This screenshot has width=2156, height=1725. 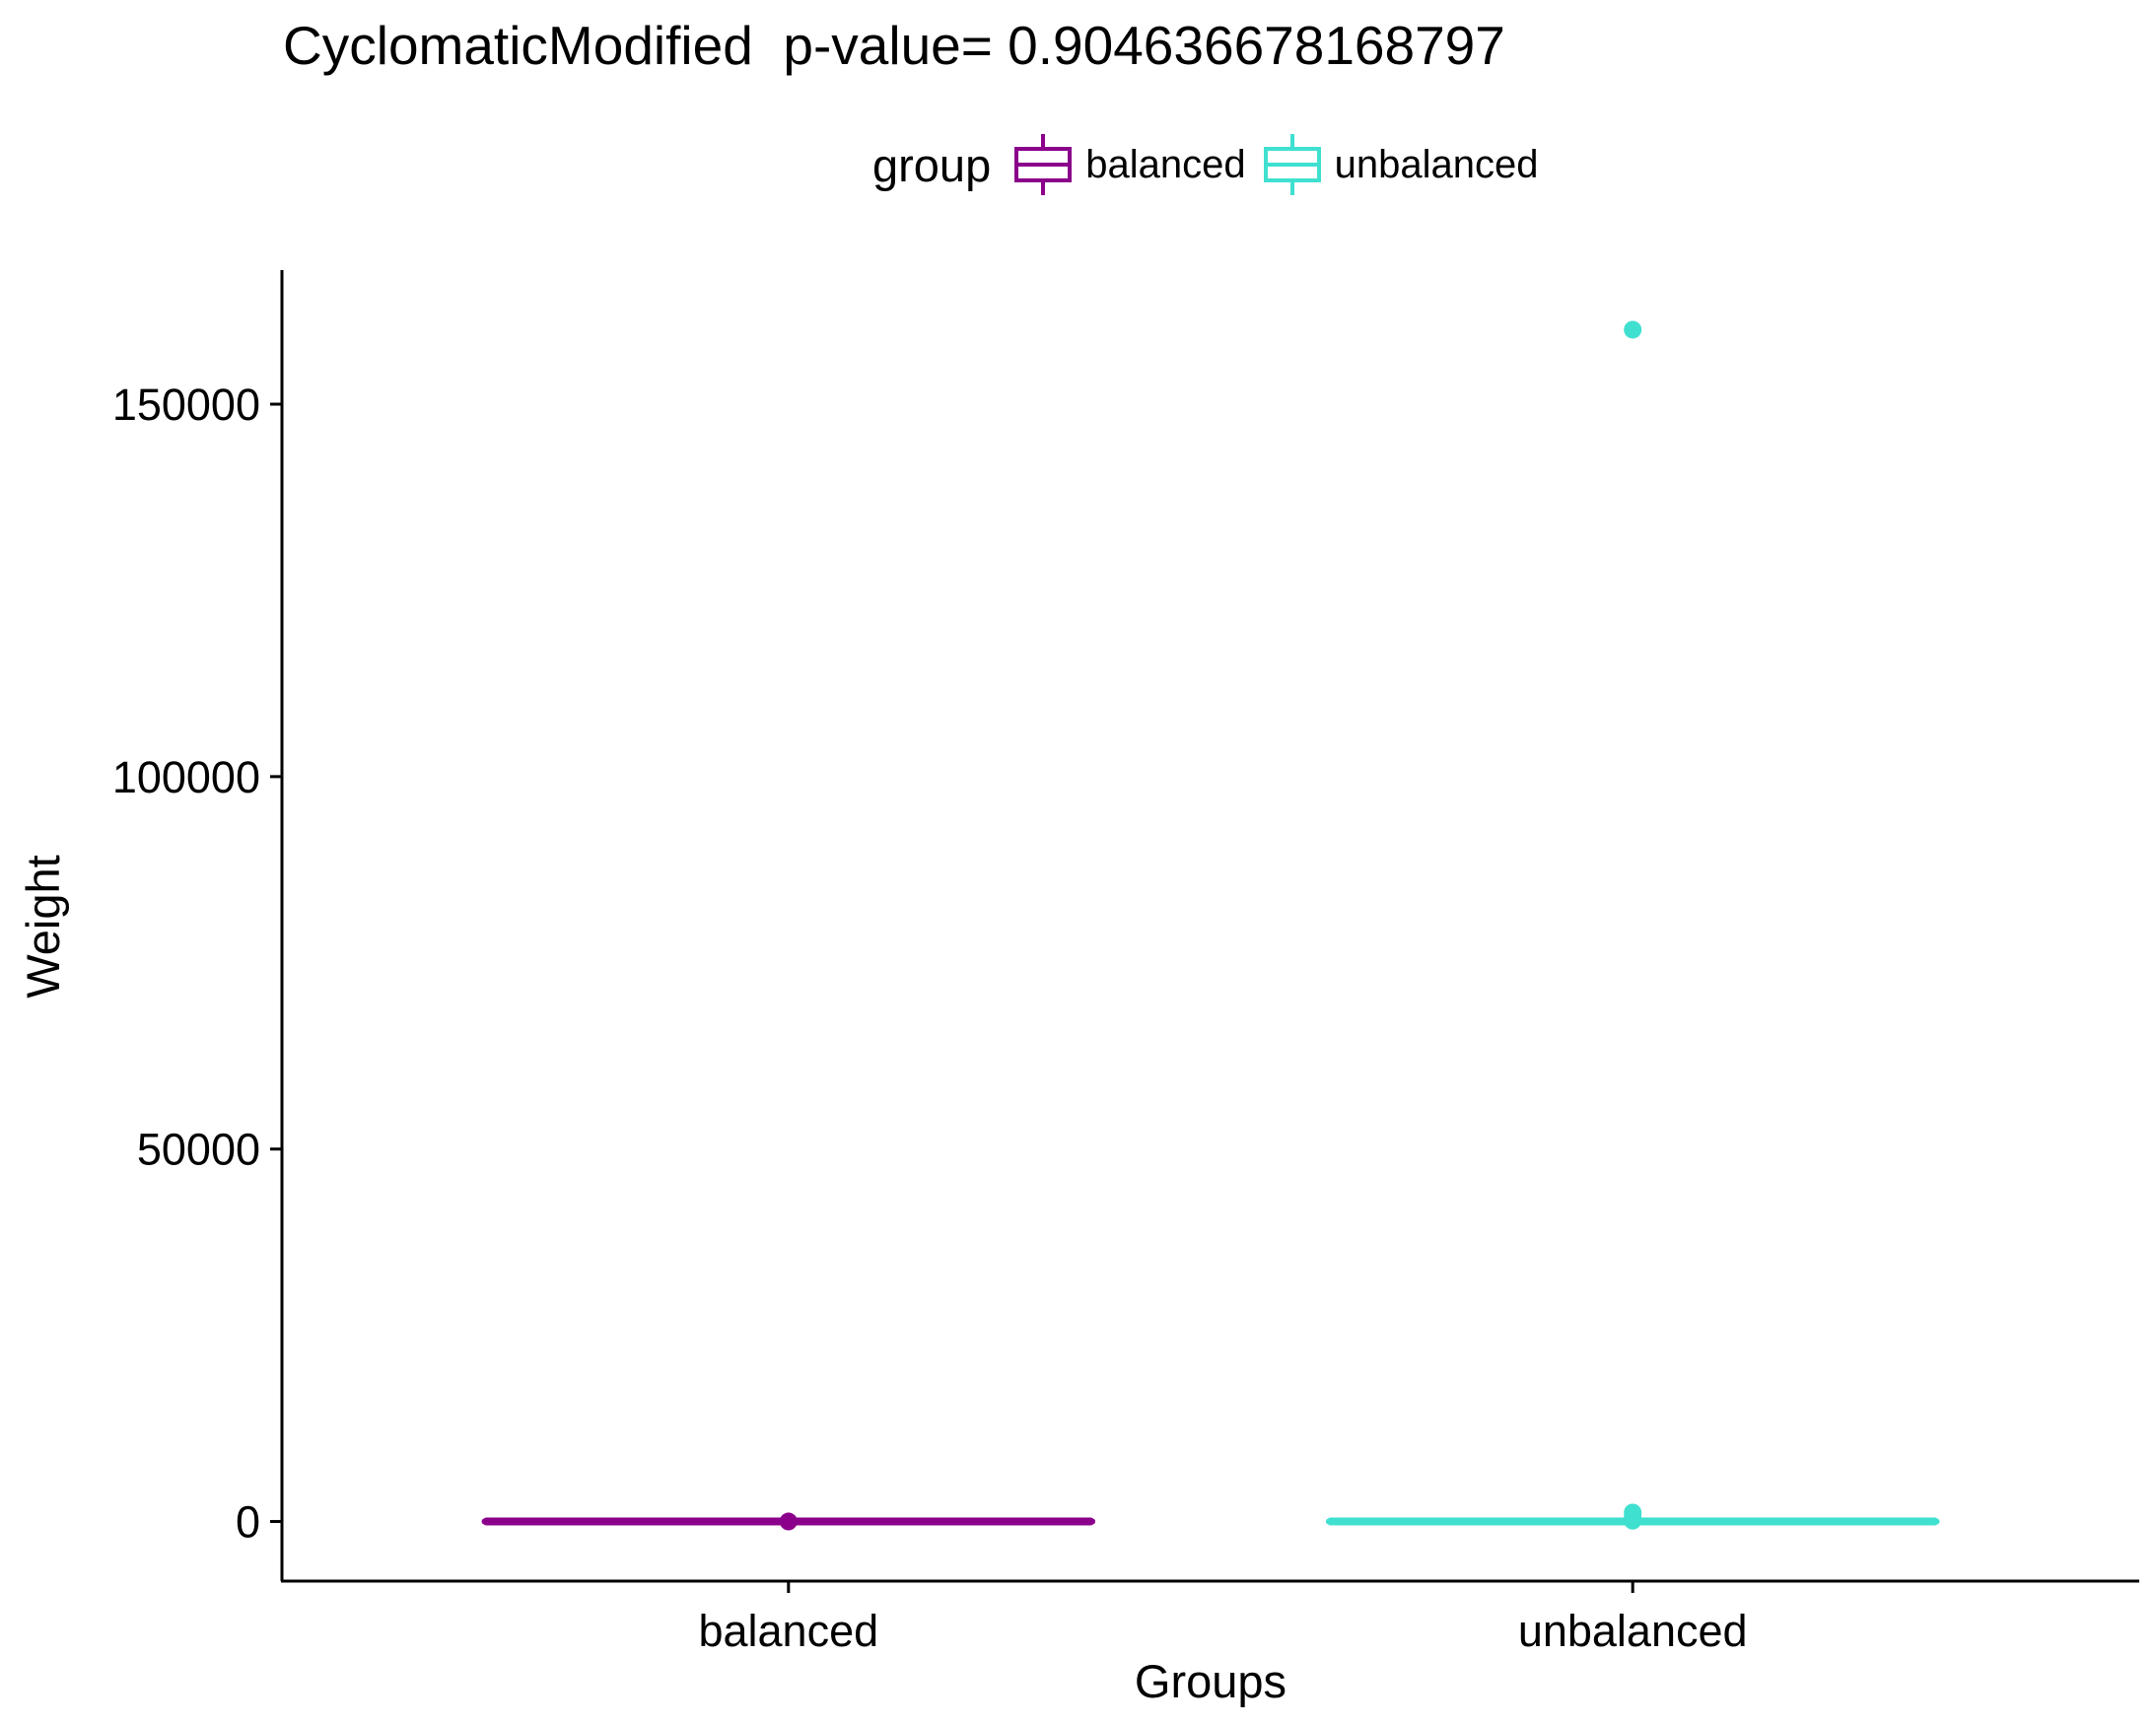 I want to click on y-axis-title: Weight, so click(x=43, y=927).